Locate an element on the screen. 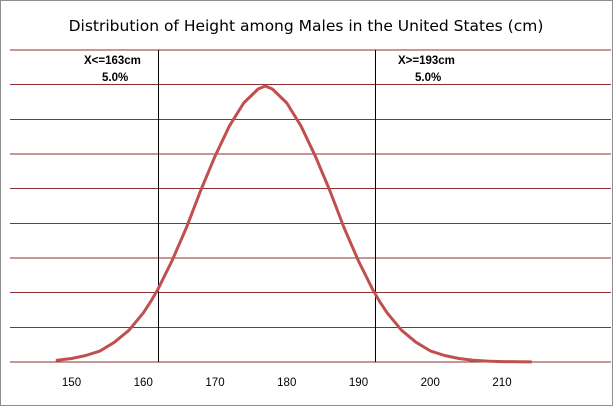 The image size is (613, 406). threshold-label: X<=163cm is located at coordinates (112, 61).